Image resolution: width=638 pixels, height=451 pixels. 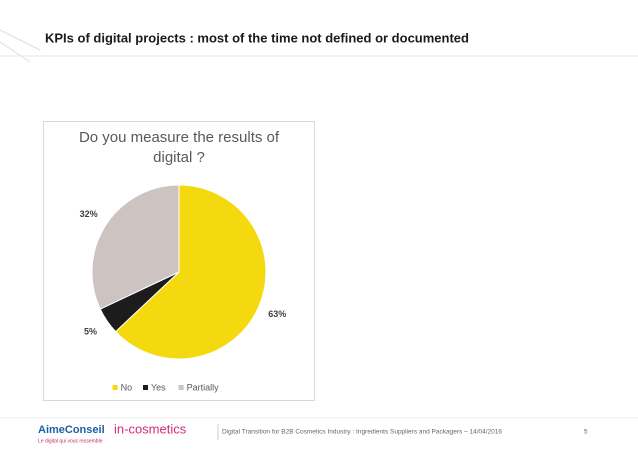 I want to click on pie, so click(x=179, y=272).